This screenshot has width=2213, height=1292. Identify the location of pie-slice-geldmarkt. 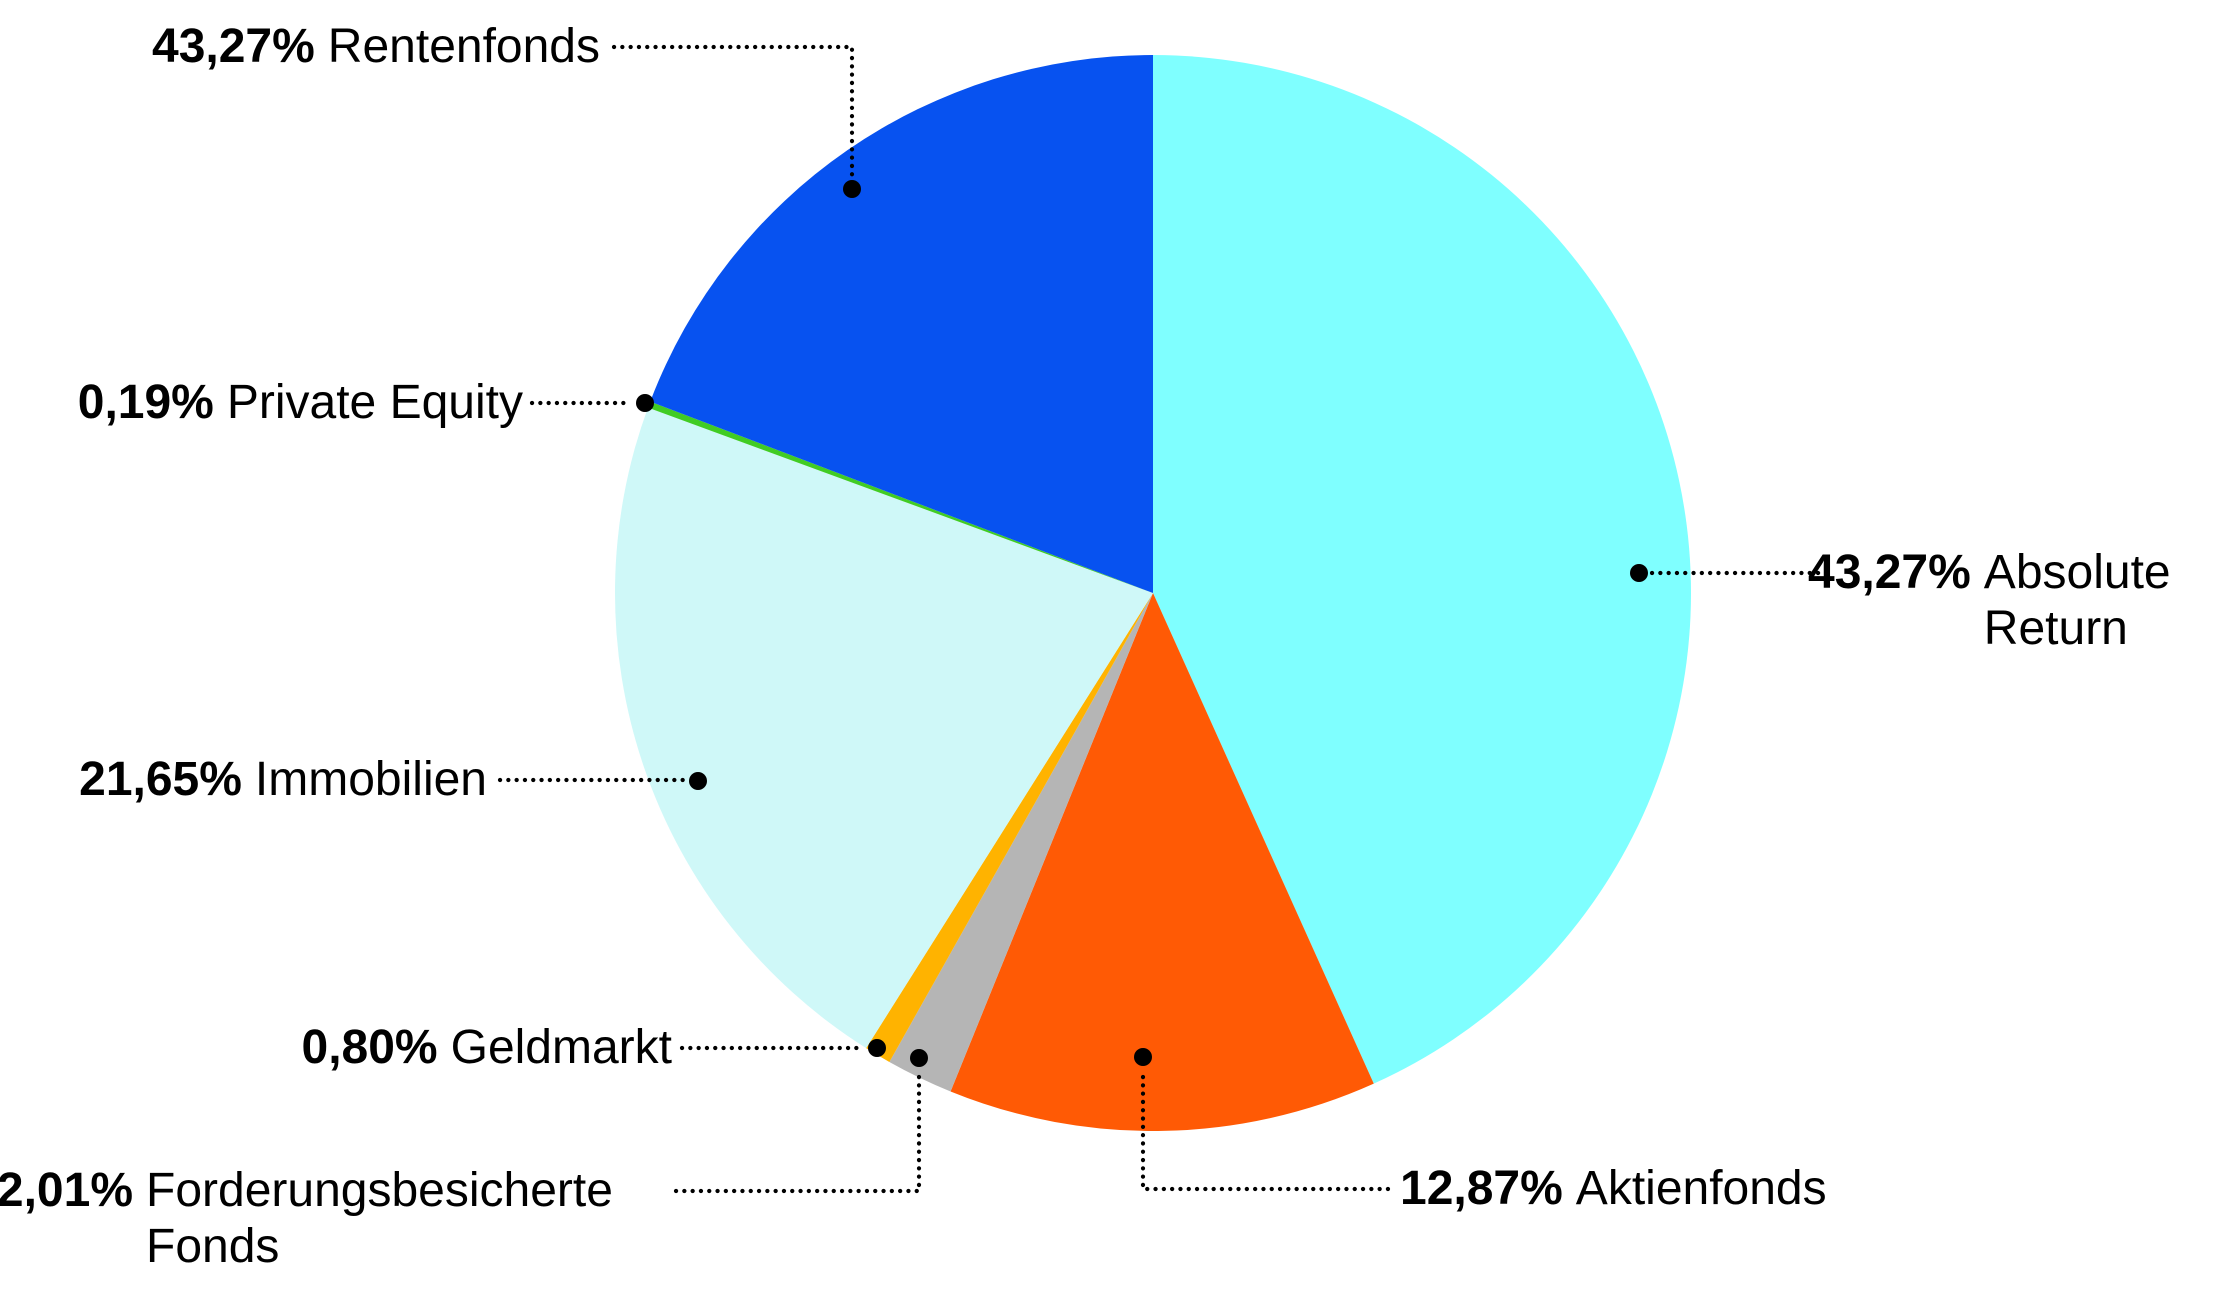
(1009, 827).